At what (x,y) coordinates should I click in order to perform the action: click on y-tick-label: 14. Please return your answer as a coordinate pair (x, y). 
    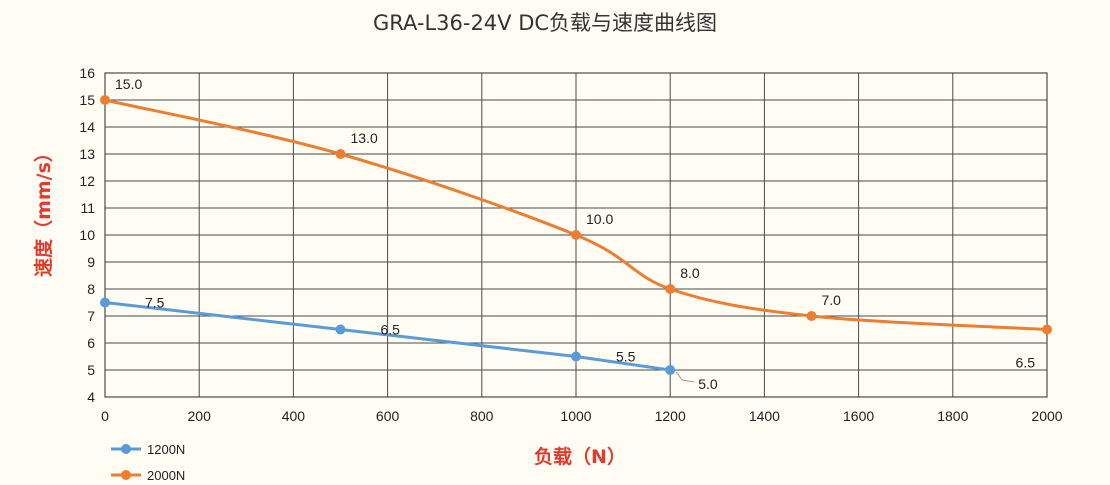
    Looking at the image, I should click on (87, 127).